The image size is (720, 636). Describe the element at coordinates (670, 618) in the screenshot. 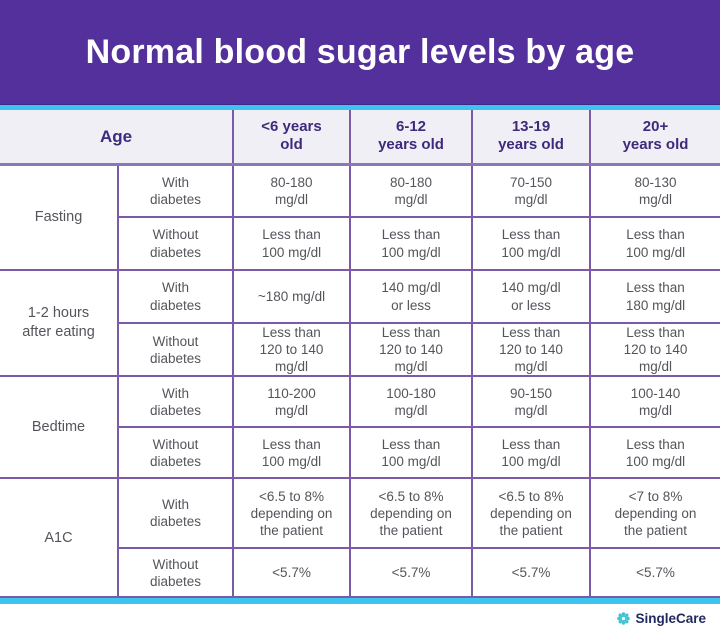

I see `brand-name: SingleCare` at that location.